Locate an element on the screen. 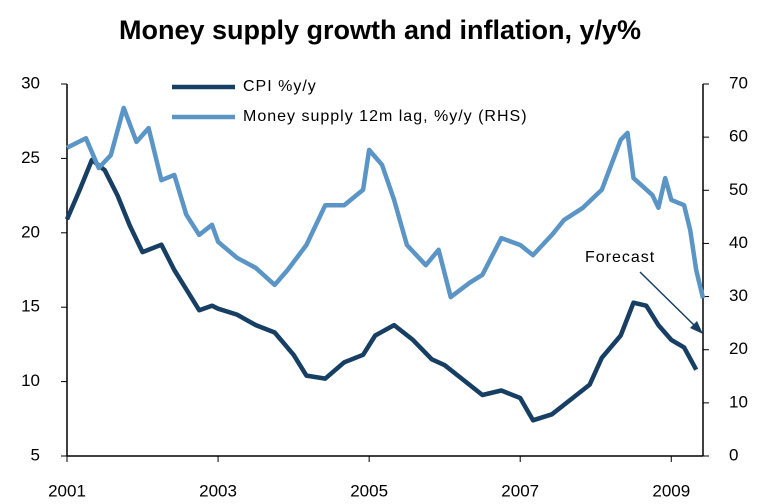  y2-tick-label: 10 is located at coordinates (738, 401).